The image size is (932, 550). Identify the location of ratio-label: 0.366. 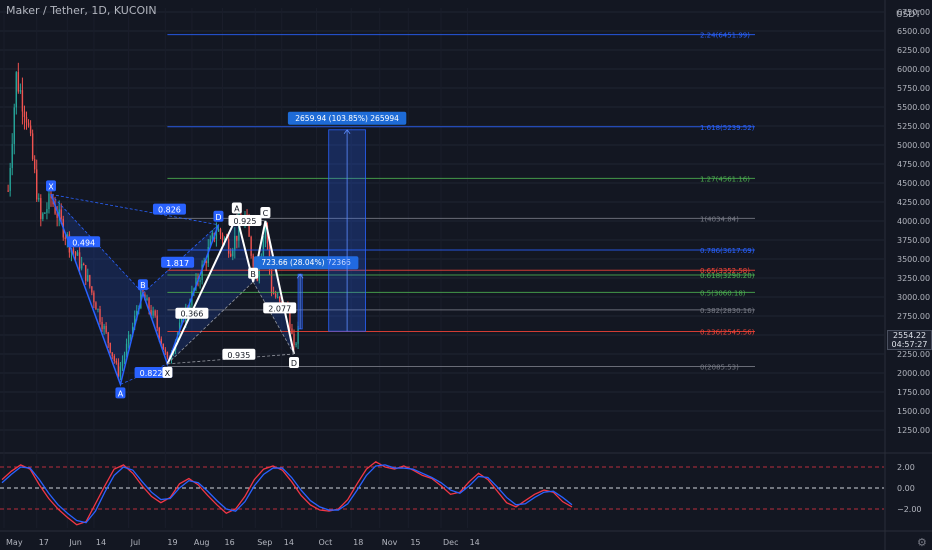
(191, 314).